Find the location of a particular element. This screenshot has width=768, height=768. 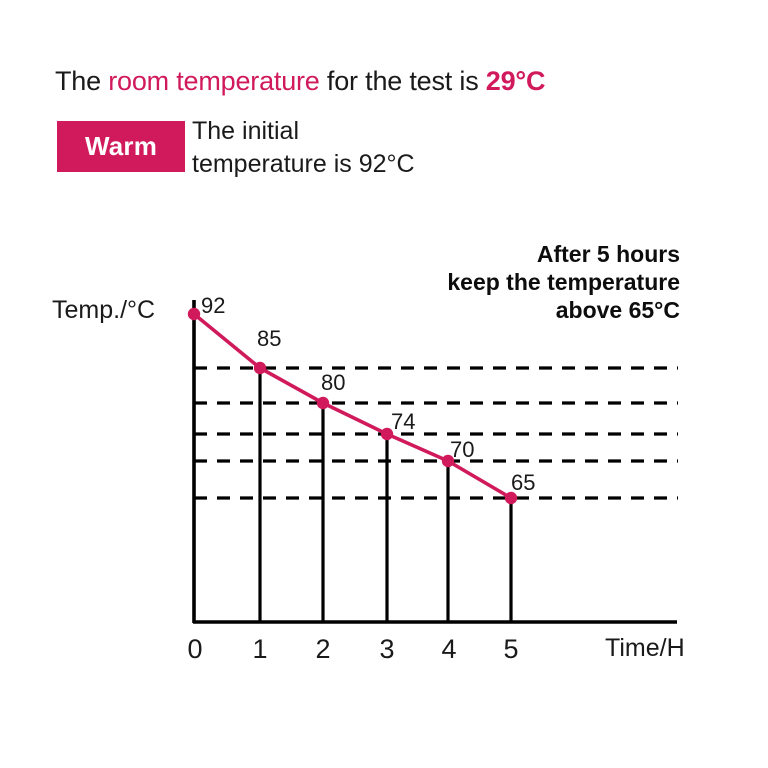

data-point-label-0: 92 is located at coordinates (213, 305).